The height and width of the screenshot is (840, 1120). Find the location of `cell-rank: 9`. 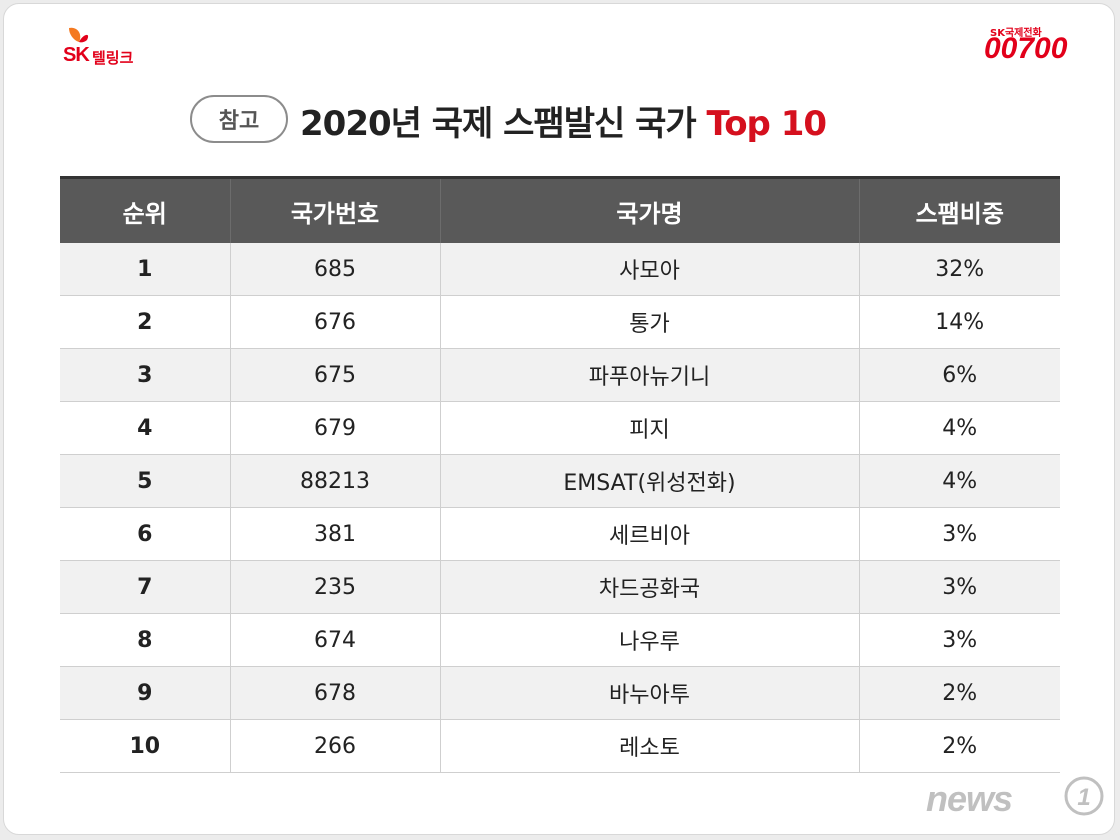

cell-rank: 9 is located at coordinates (145, 693).